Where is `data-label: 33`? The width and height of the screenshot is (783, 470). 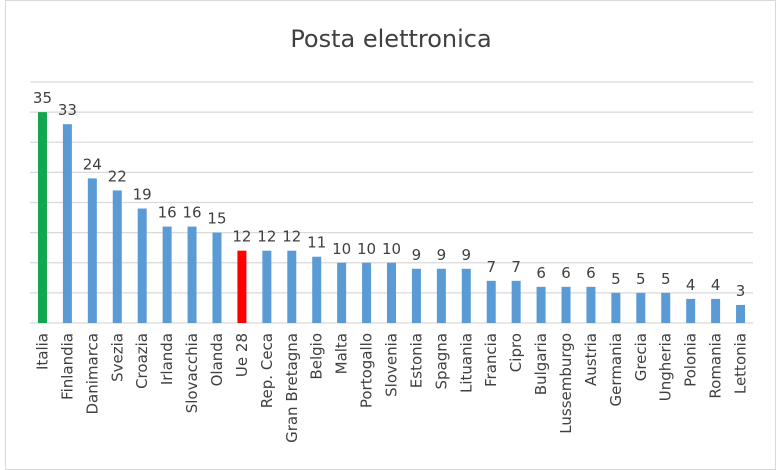 data-label: 33 is located at coordinates (67, 110).